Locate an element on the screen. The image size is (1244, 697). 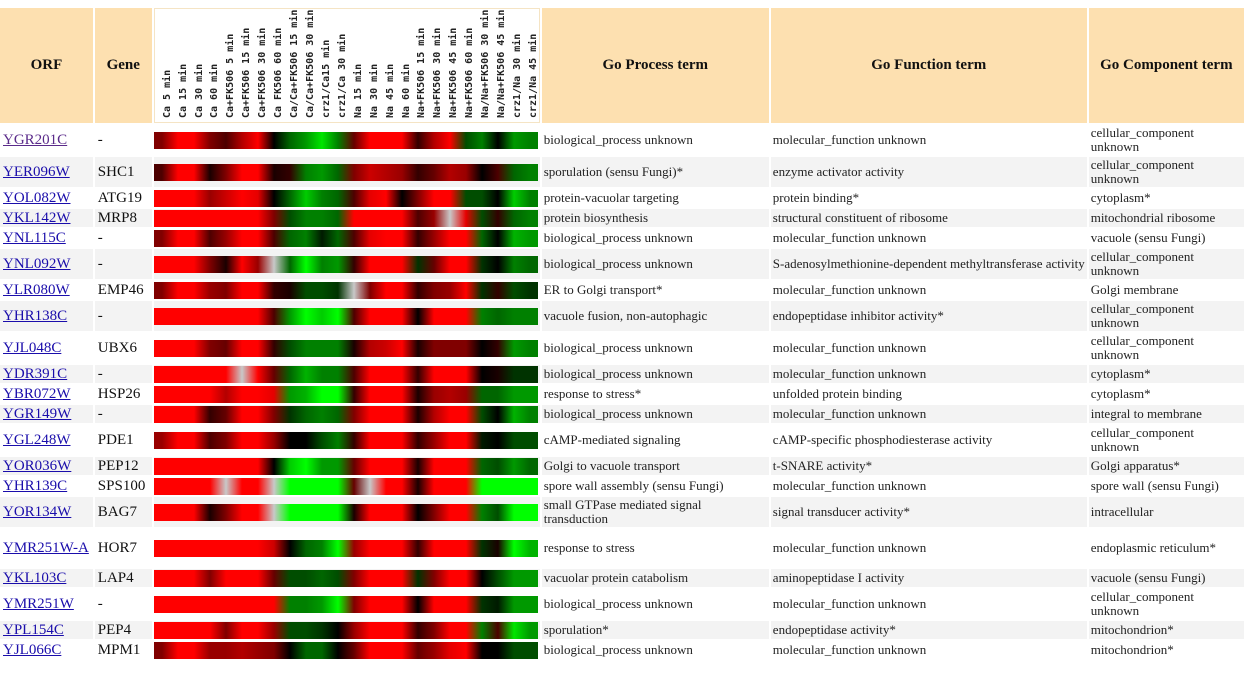
condition-label: crz1/Ca 30 min is located at coordinates (340, 65).